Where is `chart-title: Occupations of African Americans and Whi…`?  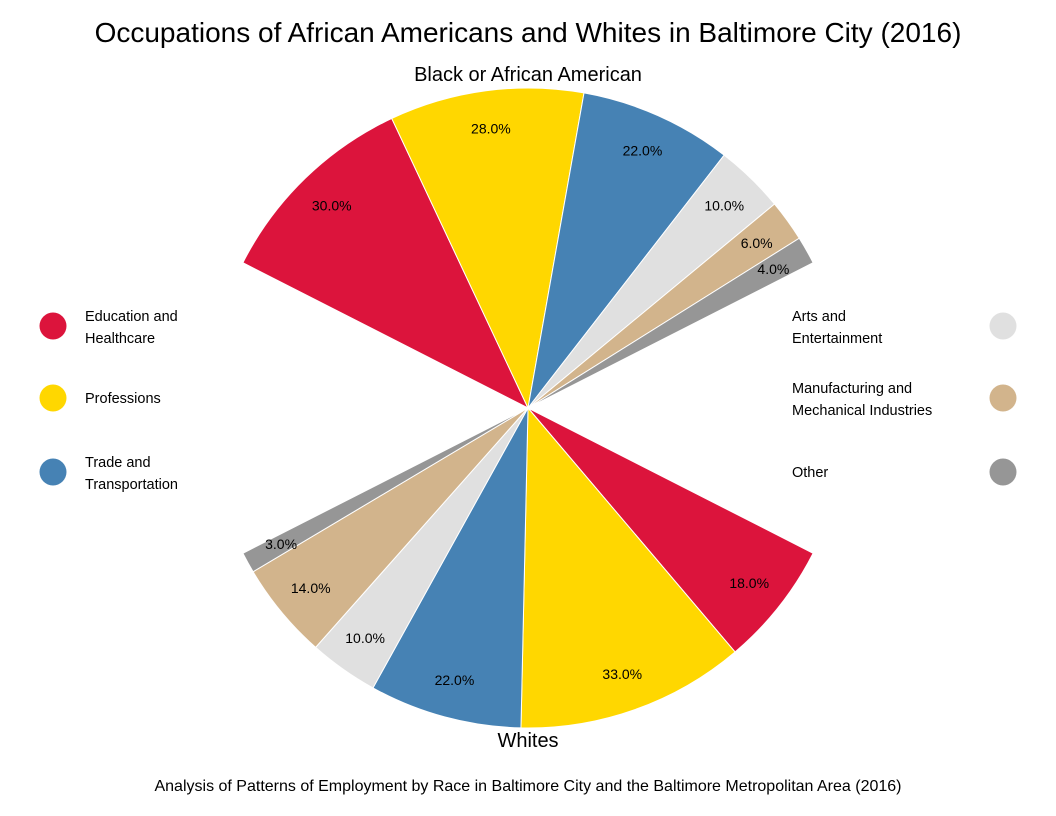 chart-title: Occupations of African Americans and Whi… is located at coordinates (528, 32).